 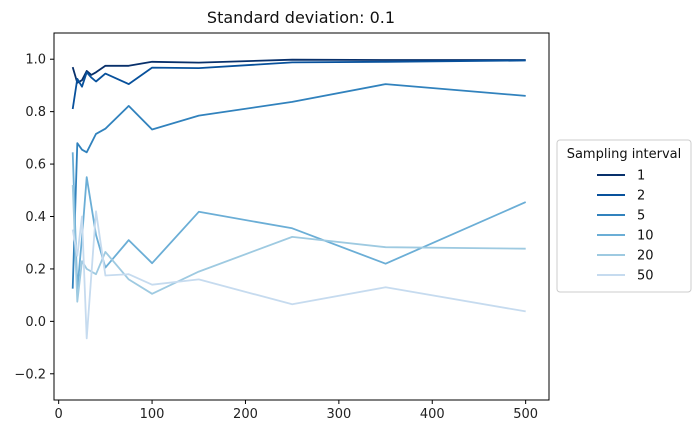 What do you see at coordinates (338, 414) in the screenshot?
I see `x-tick-label: 300` at bounding box center [338, 414].